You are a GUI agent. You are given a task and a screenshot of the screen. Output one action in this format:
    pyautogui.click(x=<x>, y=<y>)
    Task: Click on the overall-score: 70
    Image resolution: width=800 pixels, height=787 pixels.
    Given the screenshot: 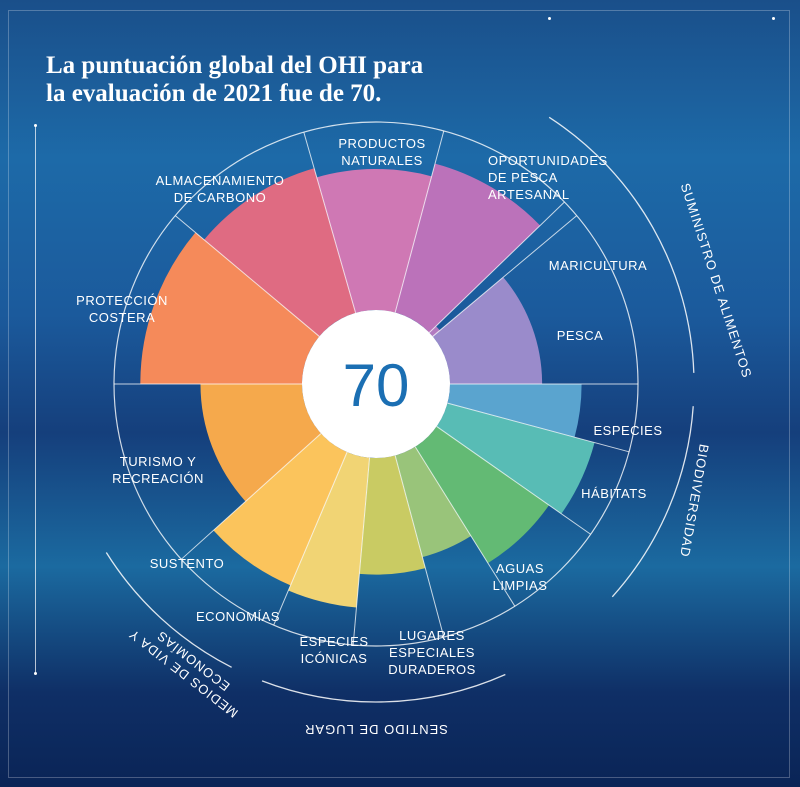 What is the action you would take?
    pyautogui.click(x=376, y=385)
    